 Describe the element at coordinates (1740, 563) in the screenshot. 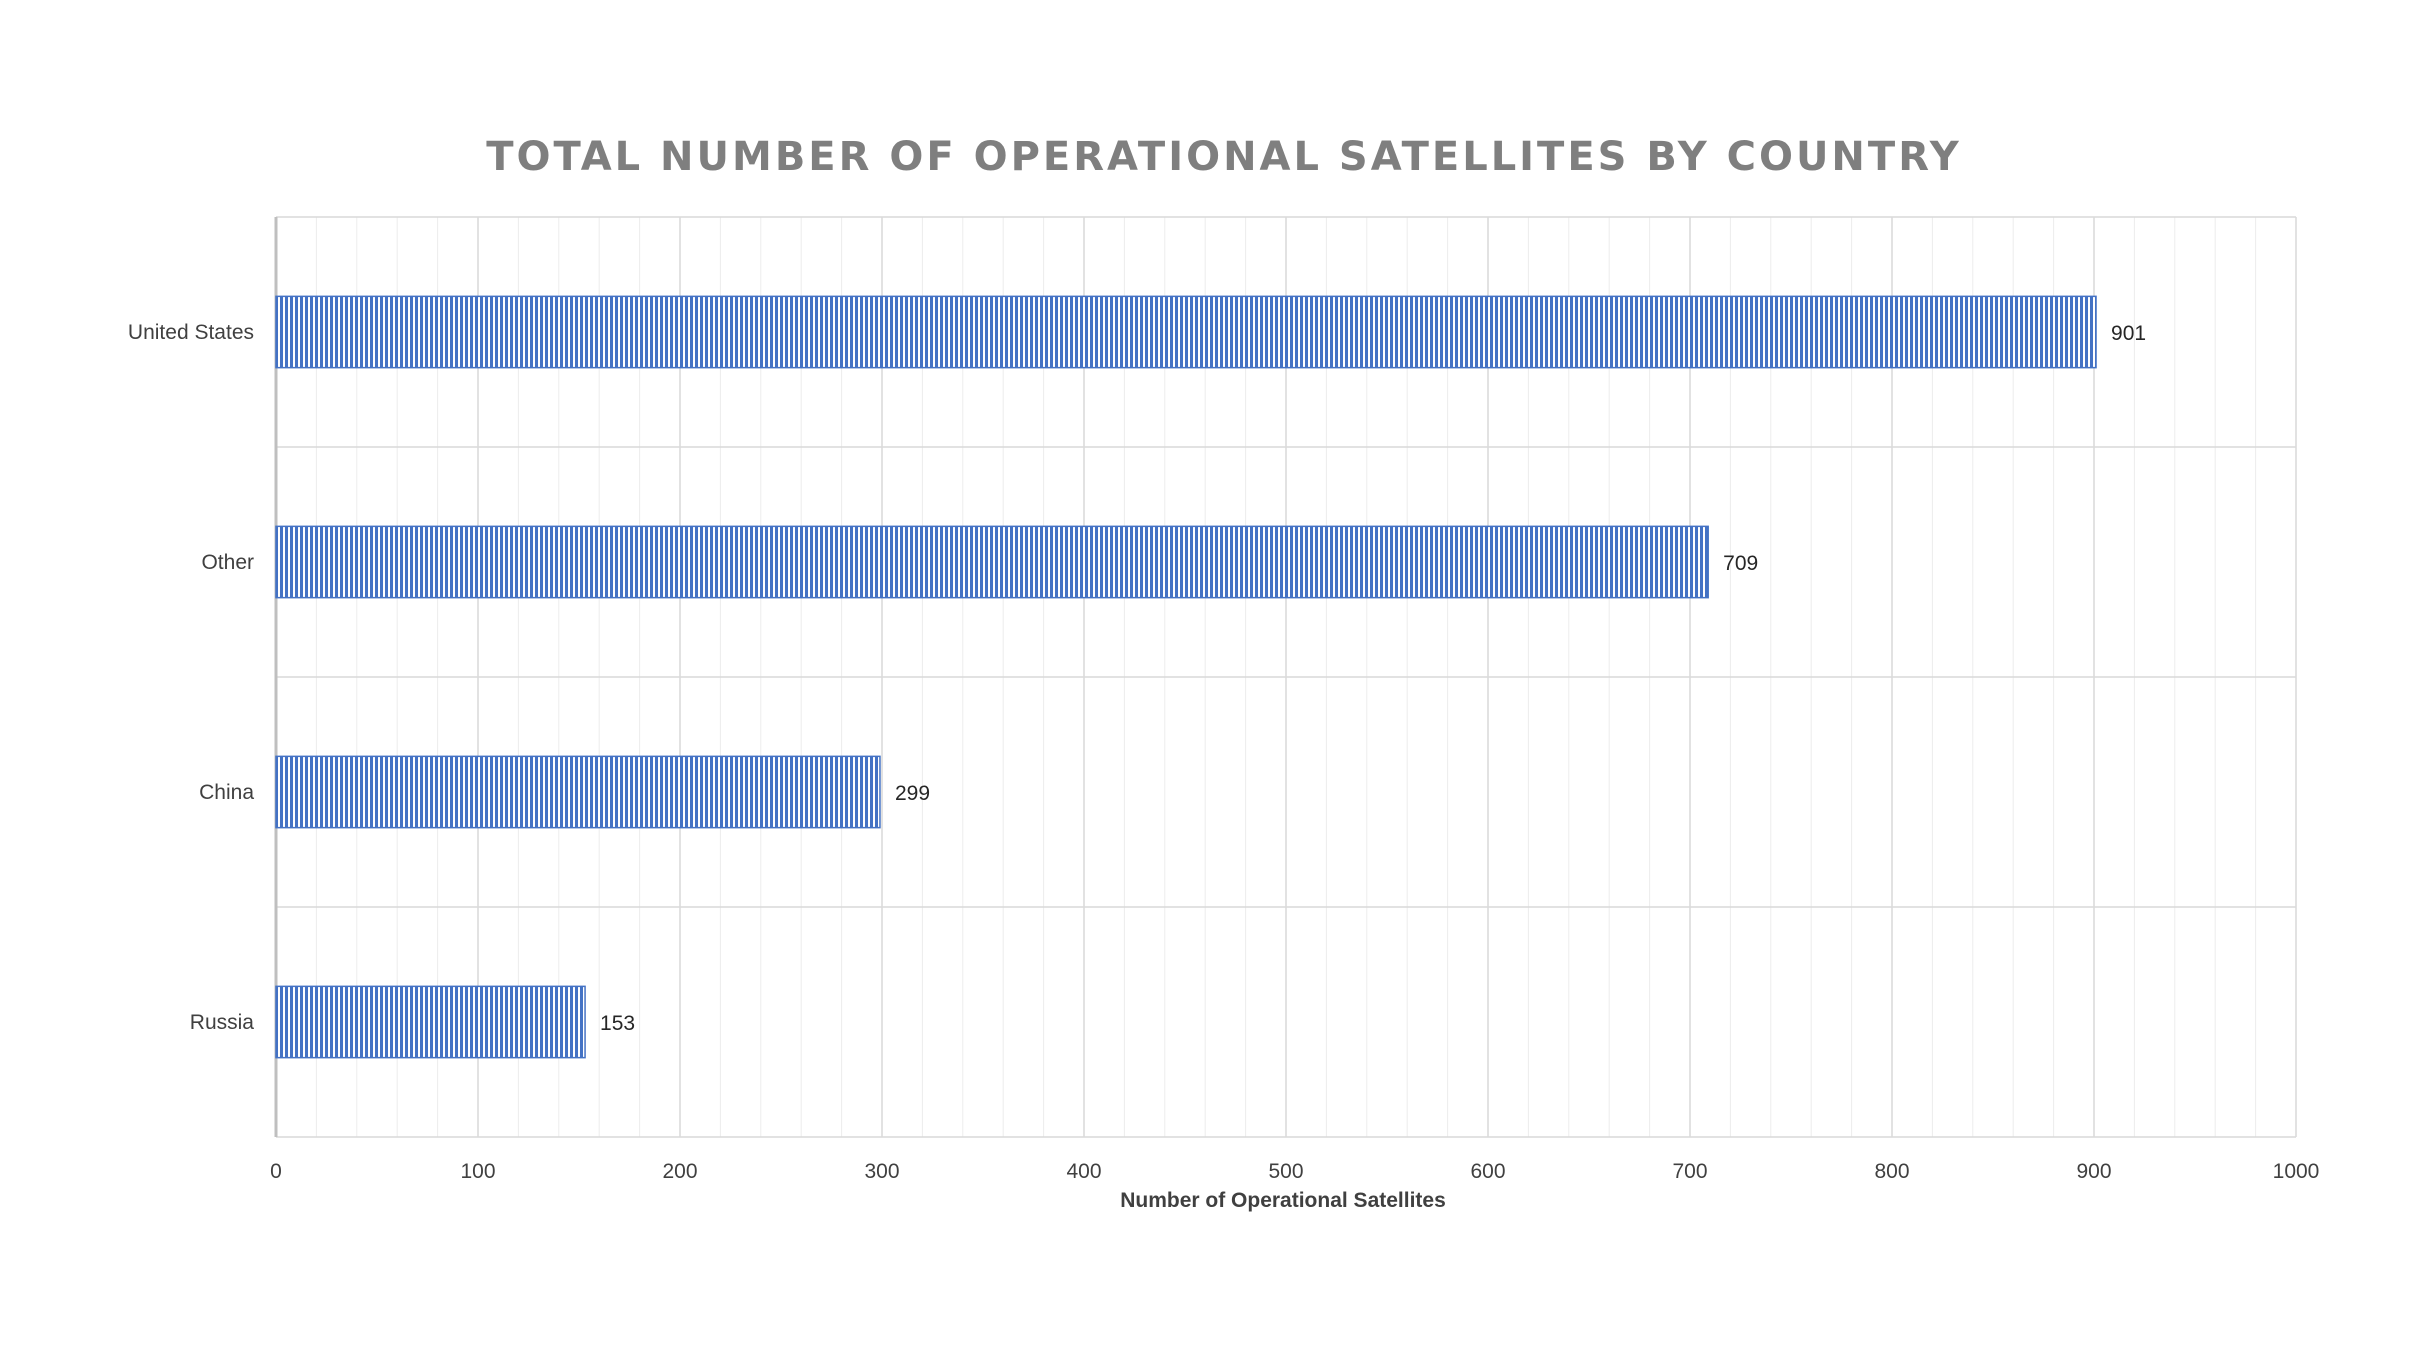

I see `data-label: 709` at that location.